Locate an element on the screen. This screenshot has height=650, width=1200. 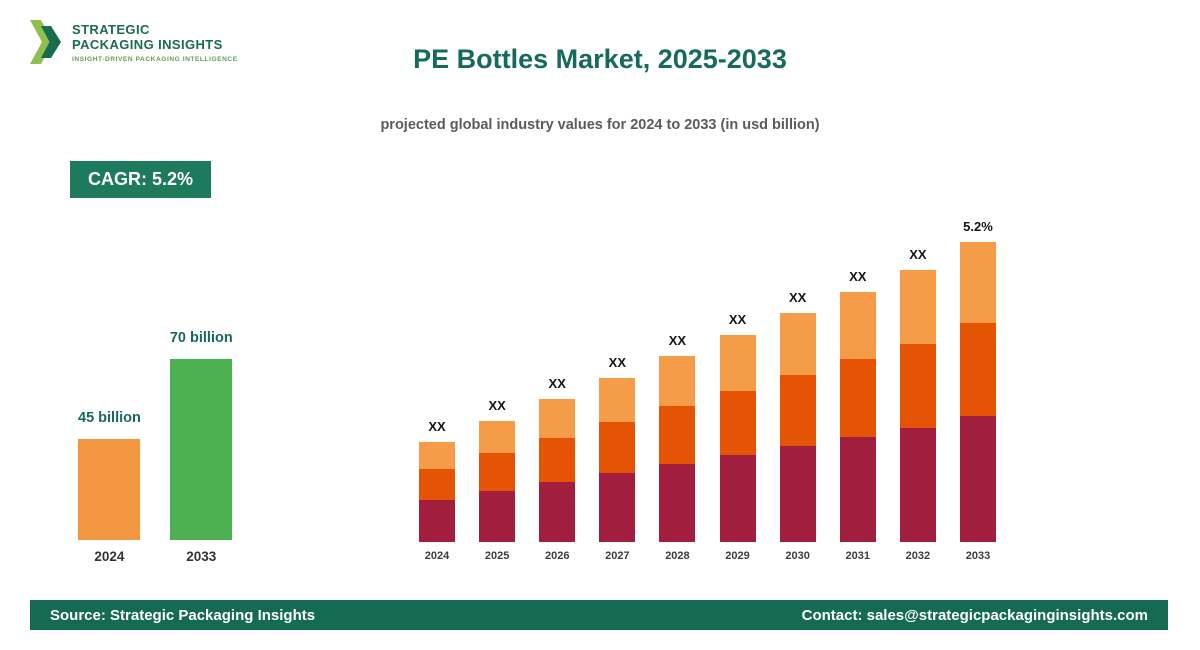
stacked-bar-group: XX 2030 is located at coordinates (797, 426).